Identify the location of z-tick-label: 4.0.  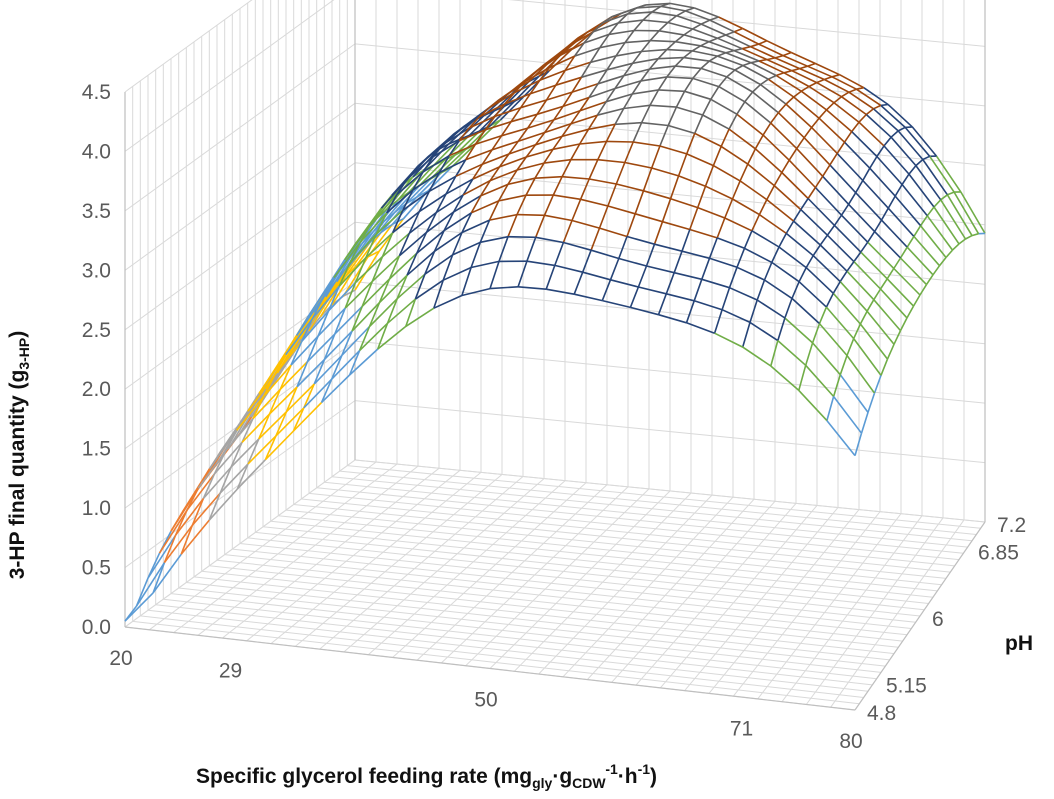
(96, 151).